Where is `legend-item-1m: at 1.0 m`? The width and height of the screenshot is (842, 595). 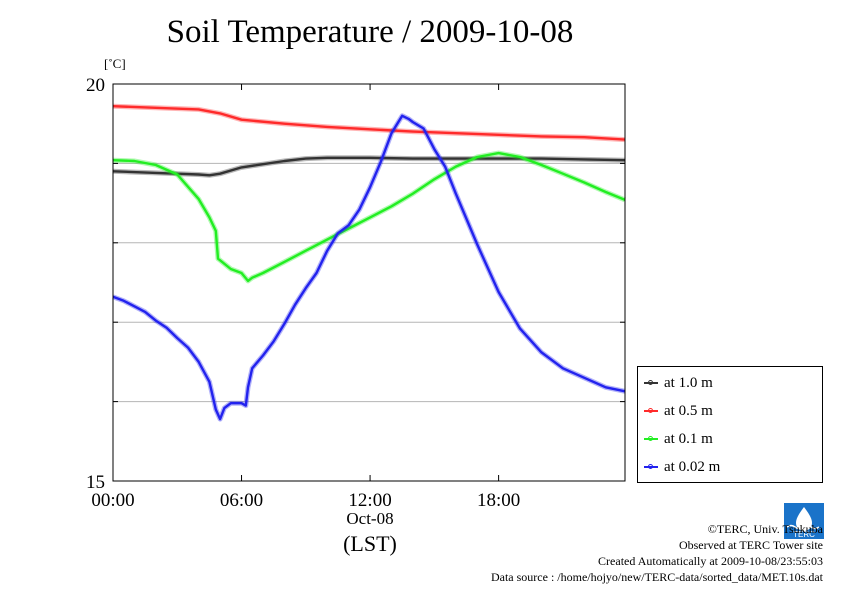
legend-item-1m: at 1.0 m is located at coordinates (678, 383).